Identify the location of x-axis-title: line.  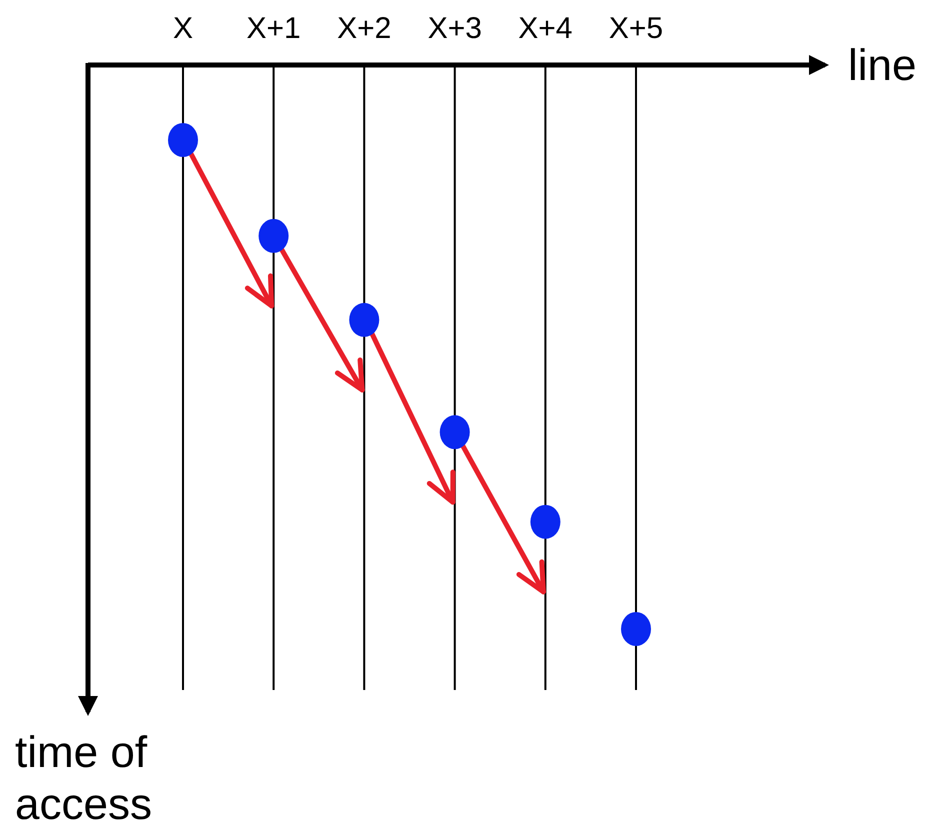
(882, 65).